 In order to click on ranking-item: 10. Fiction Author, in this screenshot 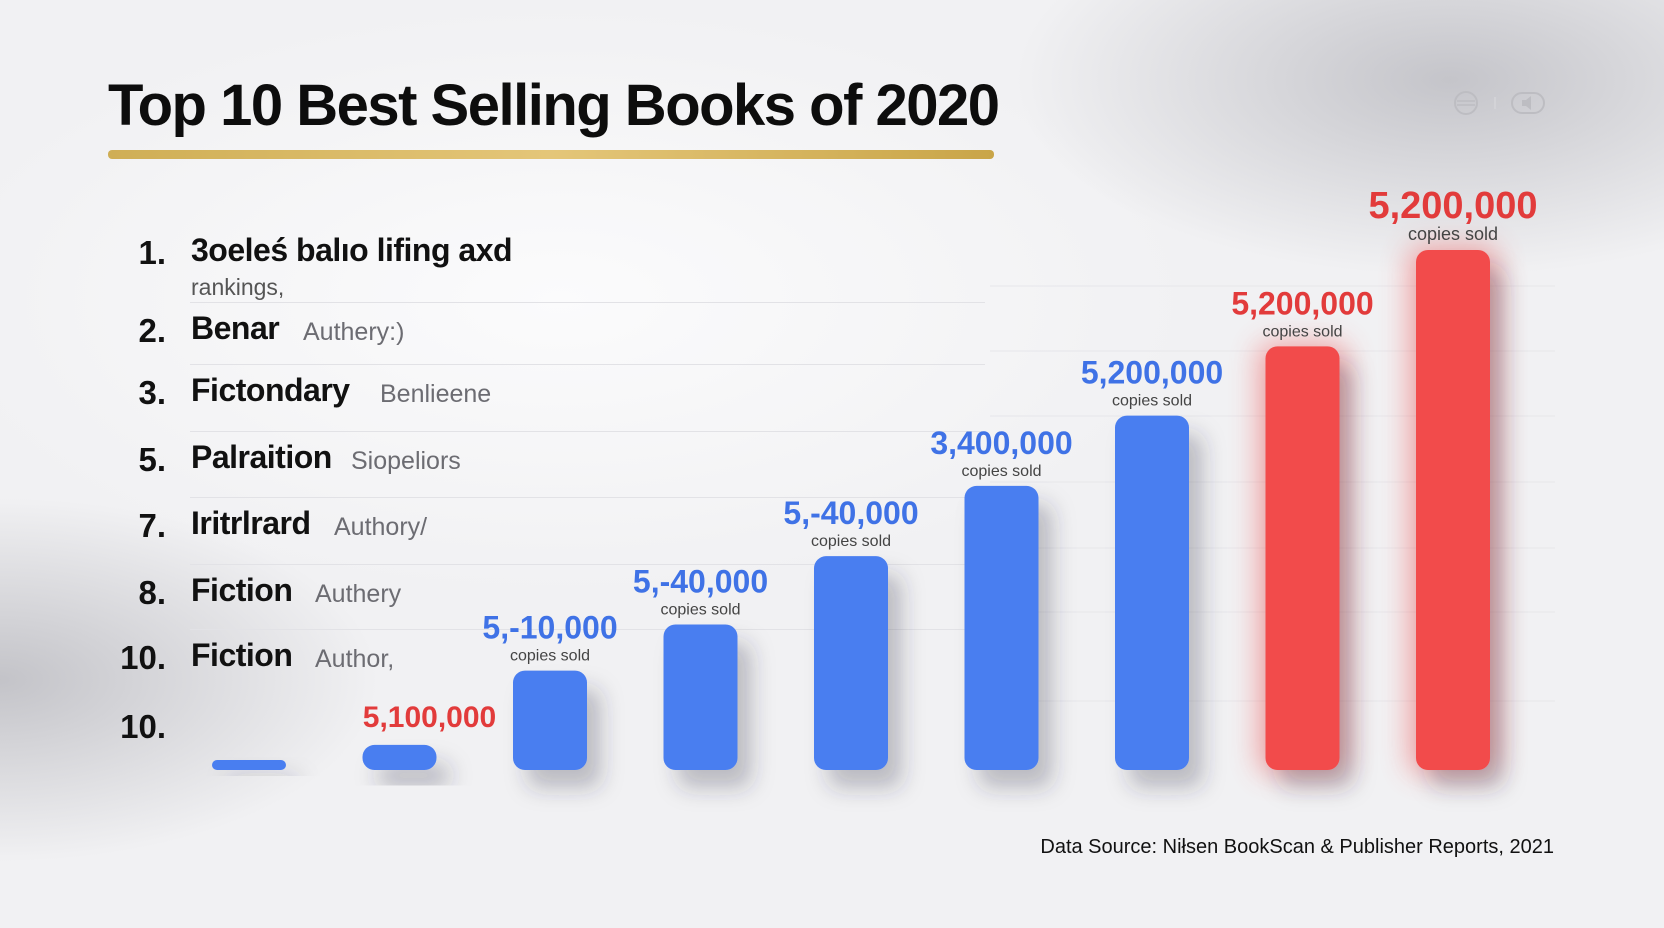, I will do `click(495, 662)`.